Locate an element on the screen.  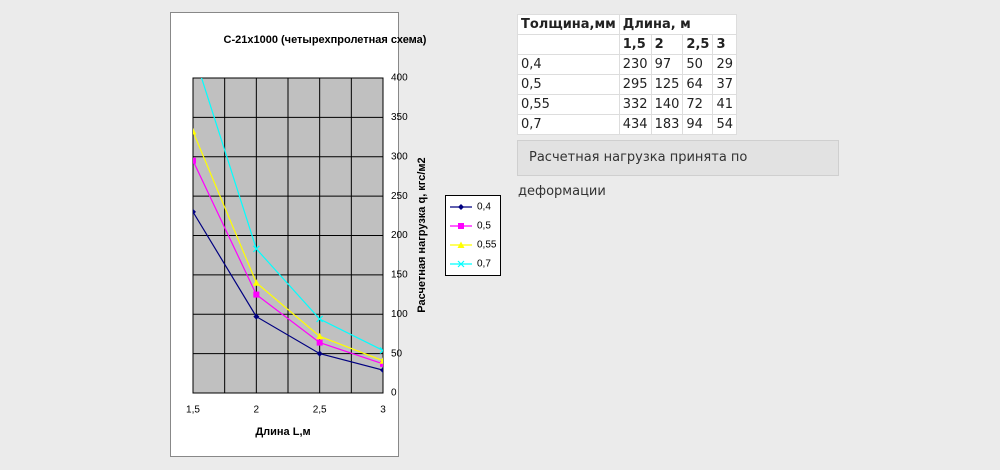
table-cell: 3 is located at coordinates (724, 44).